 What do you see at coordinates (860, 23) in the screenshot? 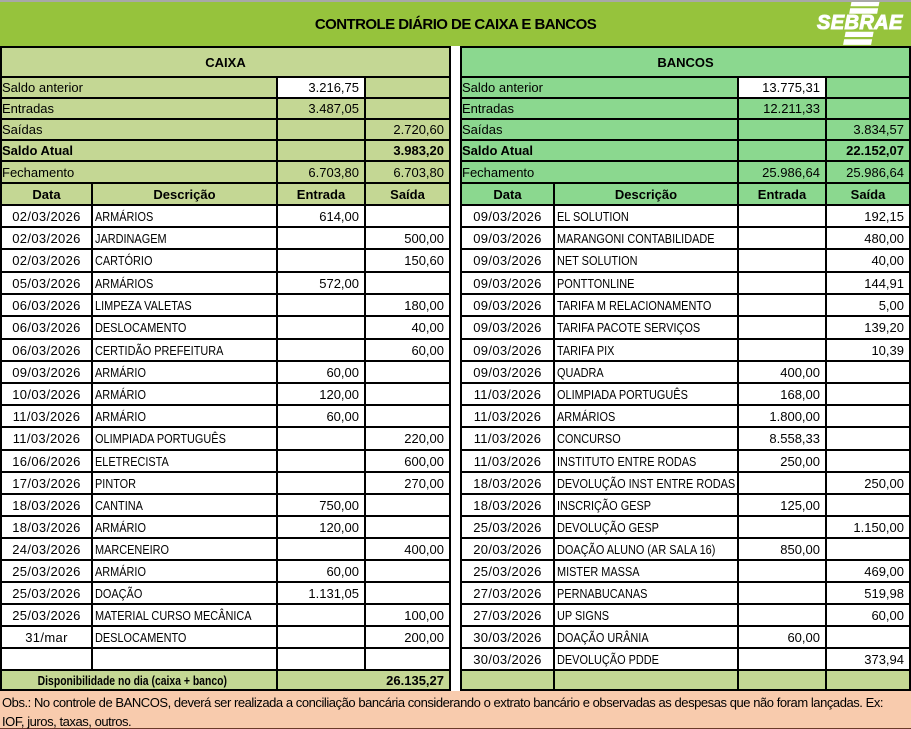
I see `svg-text: SEBRAE` at bounding box center [860, 23].